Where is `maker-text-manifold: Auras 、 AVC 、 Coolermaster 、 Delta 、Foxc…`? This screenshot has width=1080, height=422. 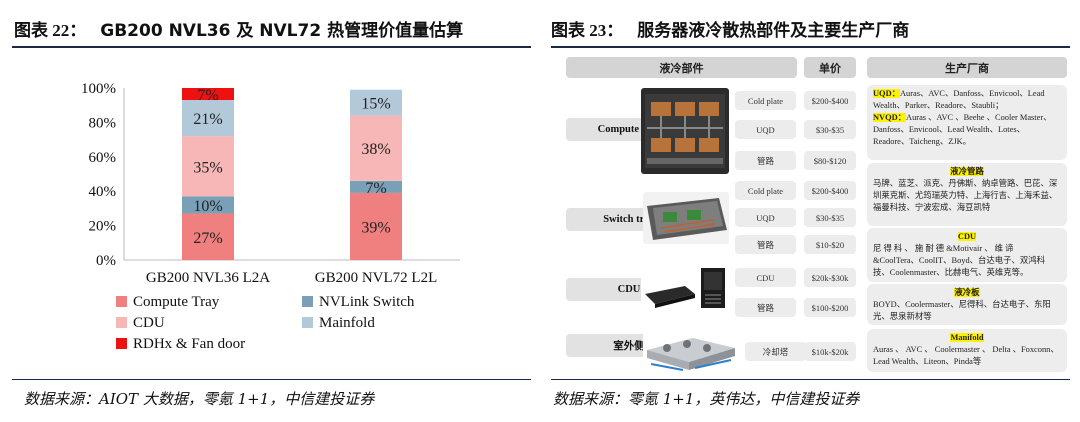 maker-text-manifold: Auras 、 AVC 、 Coolermaster 、 Delta 、Foxc… is located at coordinates (966, 355).